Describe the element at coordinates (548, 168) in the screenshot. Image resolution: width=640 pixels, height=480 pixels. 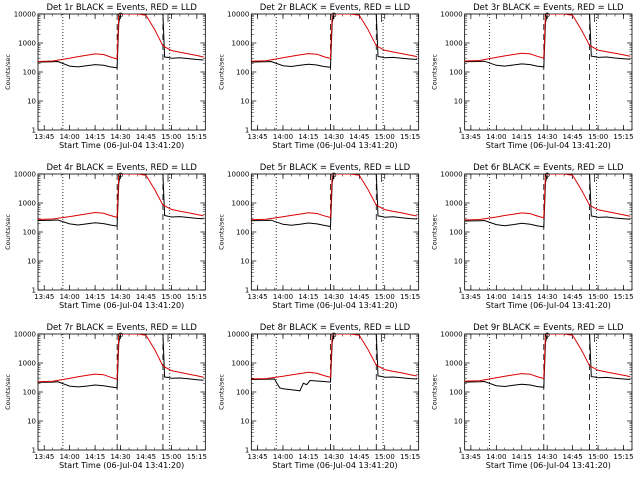
I see `panel-title: Det 6r BLACK = Events, RED = LLD` at that location.